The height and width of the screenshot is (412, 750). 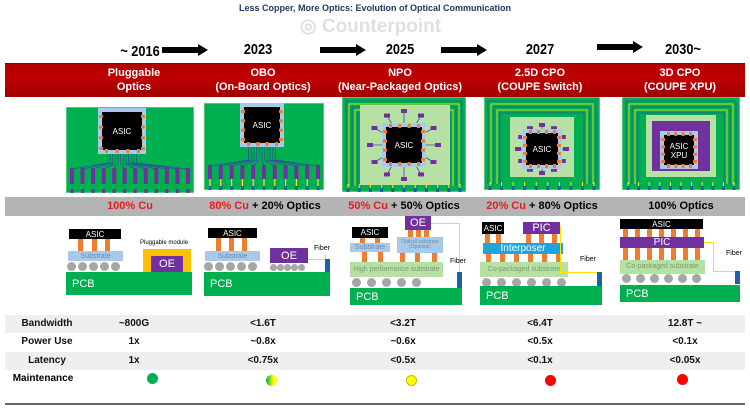 I want to click on copper-optics-band, so click(x=375, y=206).